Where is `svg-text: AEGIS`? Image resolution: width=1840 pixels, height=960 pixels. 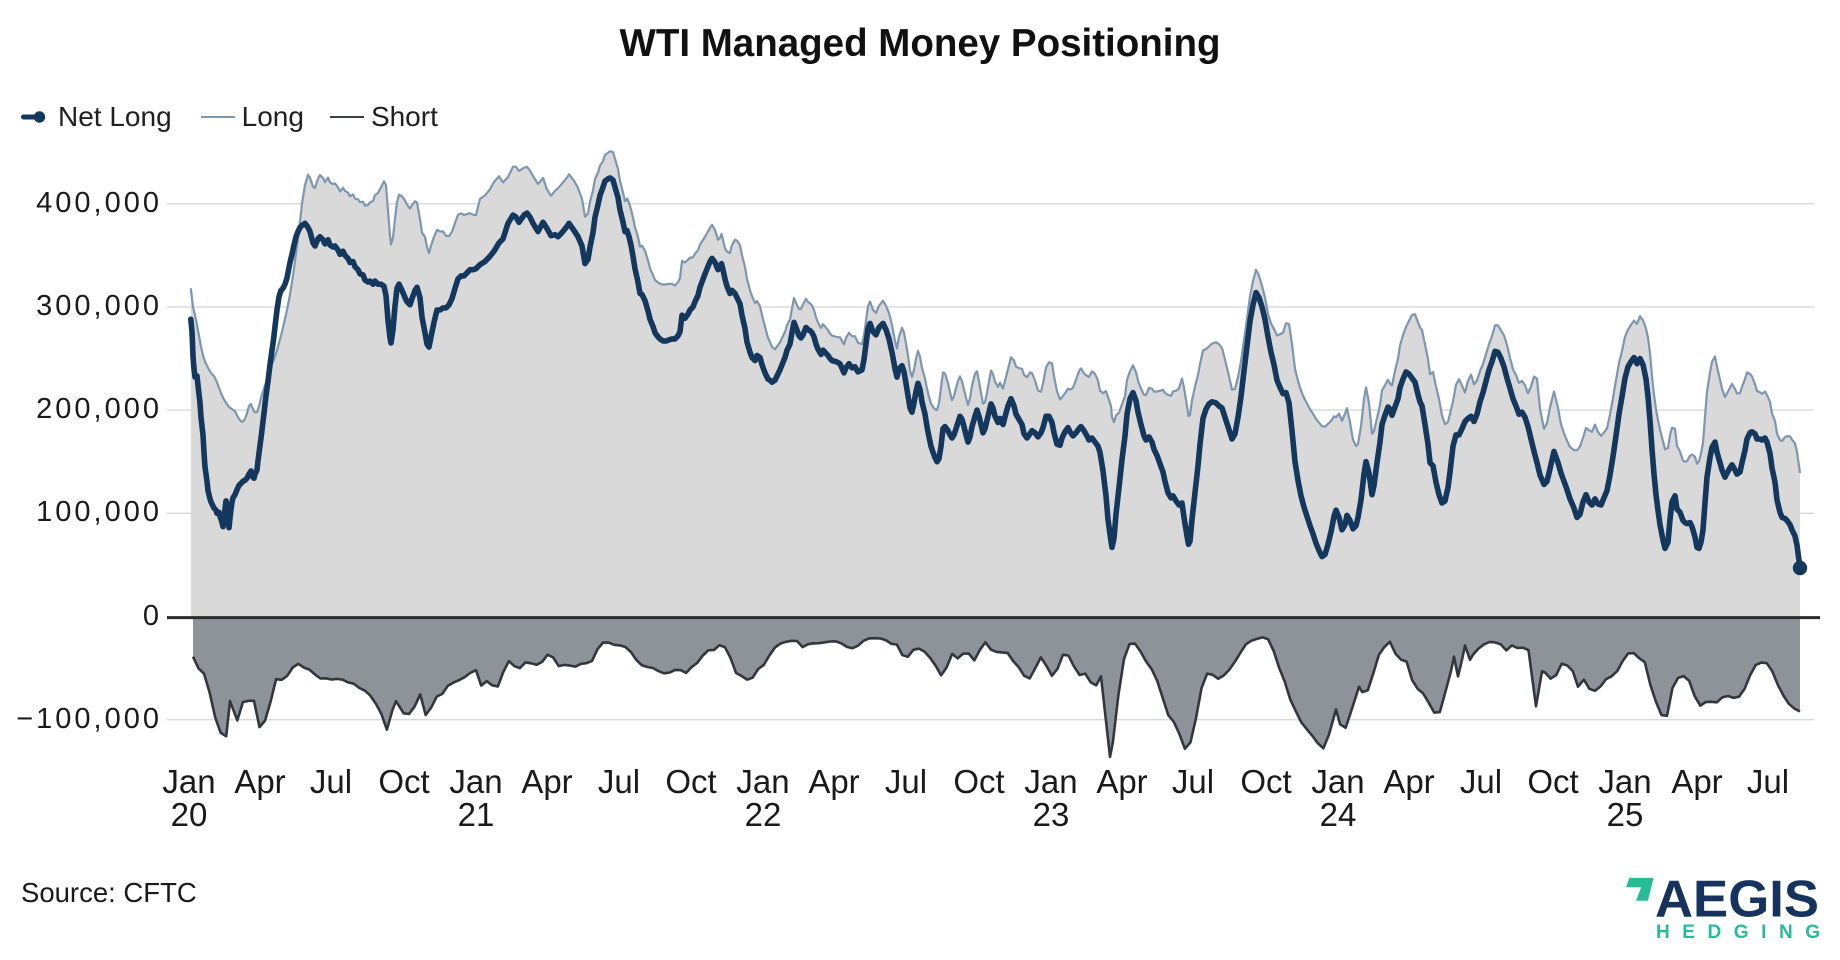
svg-text: AEGIS is located at coordinates (1737, 899).